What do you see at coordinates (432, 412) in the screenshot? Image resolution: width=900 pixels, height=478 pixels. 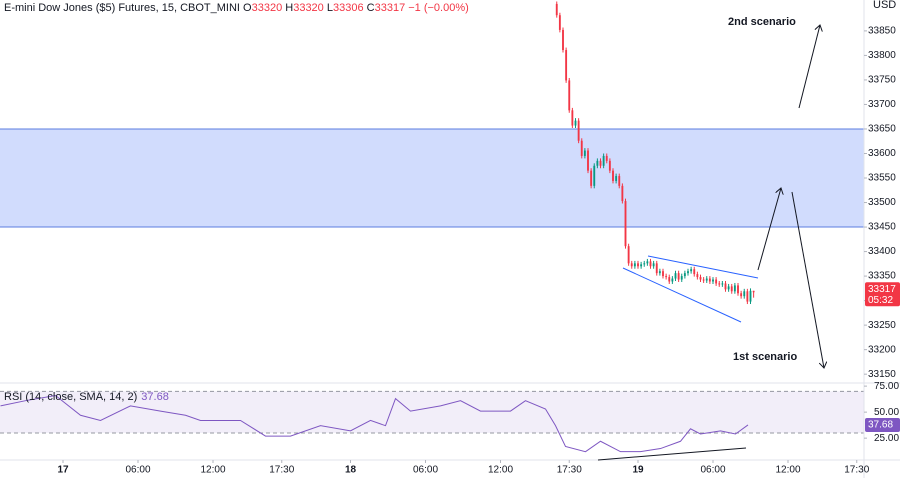 I see `rsi-band` at bounding box center [432, 412].